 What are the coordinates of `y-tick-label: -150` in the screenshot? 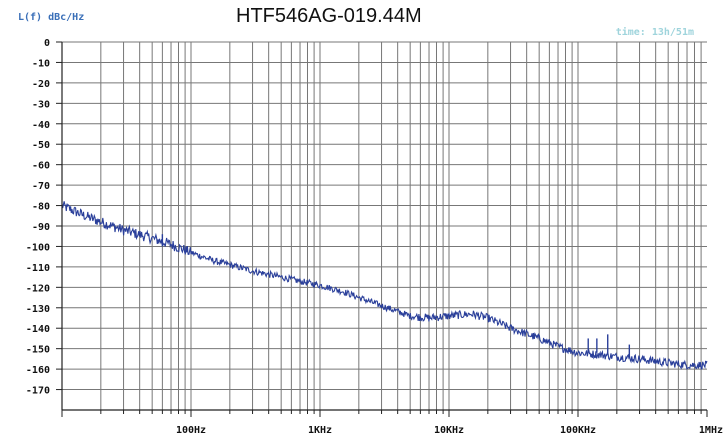 It's located at (38, 350).